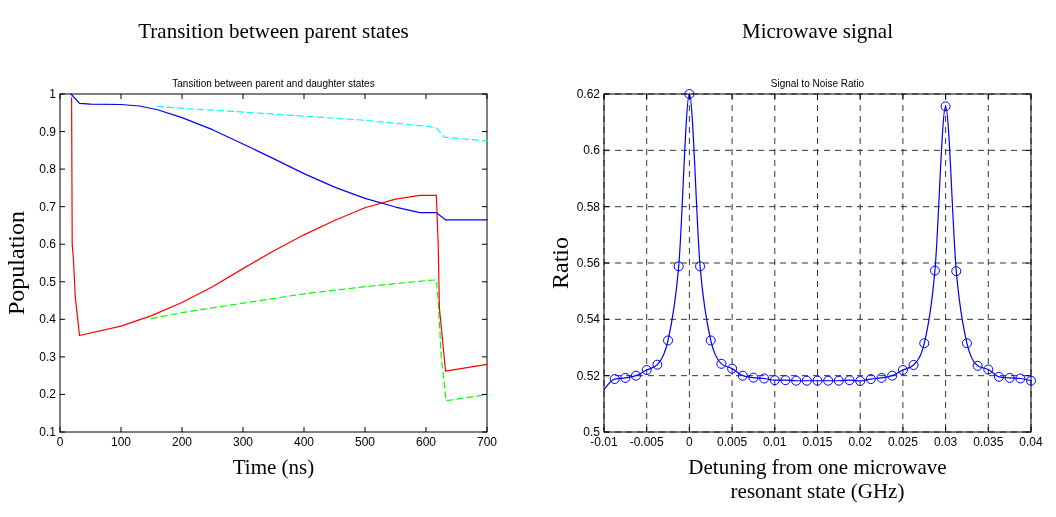 This screenshot has height=517, width=1056. I want to click on chart-subtitle: Tansition between parent and daughter states, so click(273, 83).